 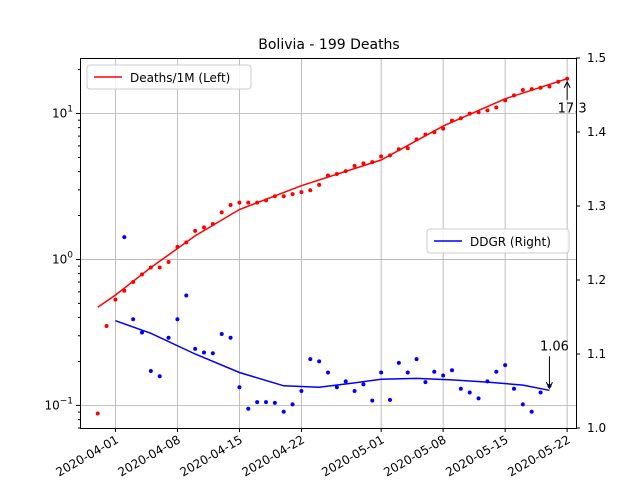 What do you see at coordinates (538, 455) in the screenshot?
I see `x-tick-label: 2020-05-22` at bounding box center [538, 455].